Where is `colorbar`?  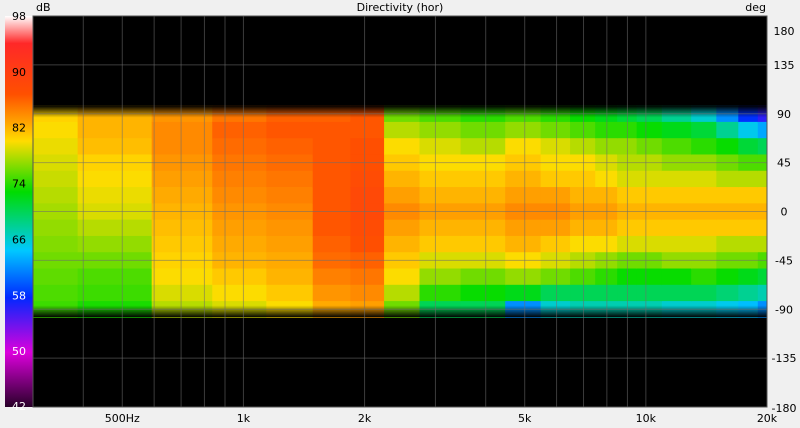 colorbar is located at coordinates (19, 211).